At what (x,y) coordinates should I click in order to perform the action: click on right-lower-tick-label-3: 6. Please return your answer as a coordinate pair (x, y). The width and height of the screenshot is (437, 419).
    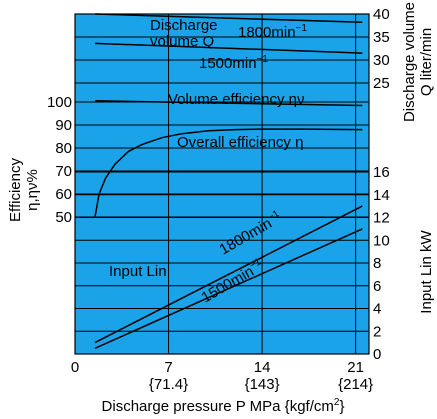
    Looking at the image, I should click on (377, 286).